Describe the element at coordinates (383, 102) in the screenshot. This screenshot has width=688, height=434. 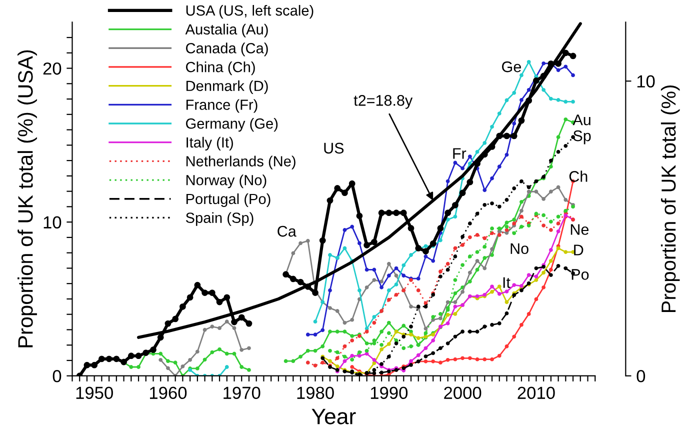
I see `annotation: t2=18.8y` at that location.